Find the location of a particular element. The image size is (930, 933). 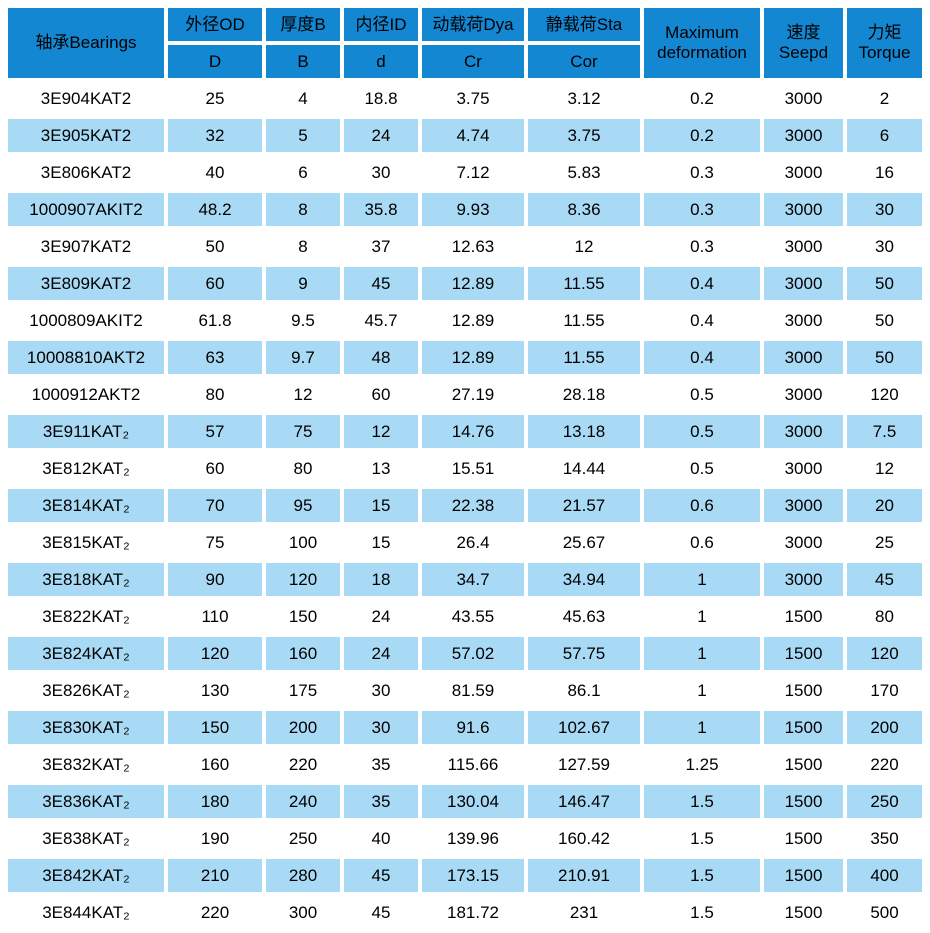

value-cell: 21.57 is located at coordinates (584, 505).